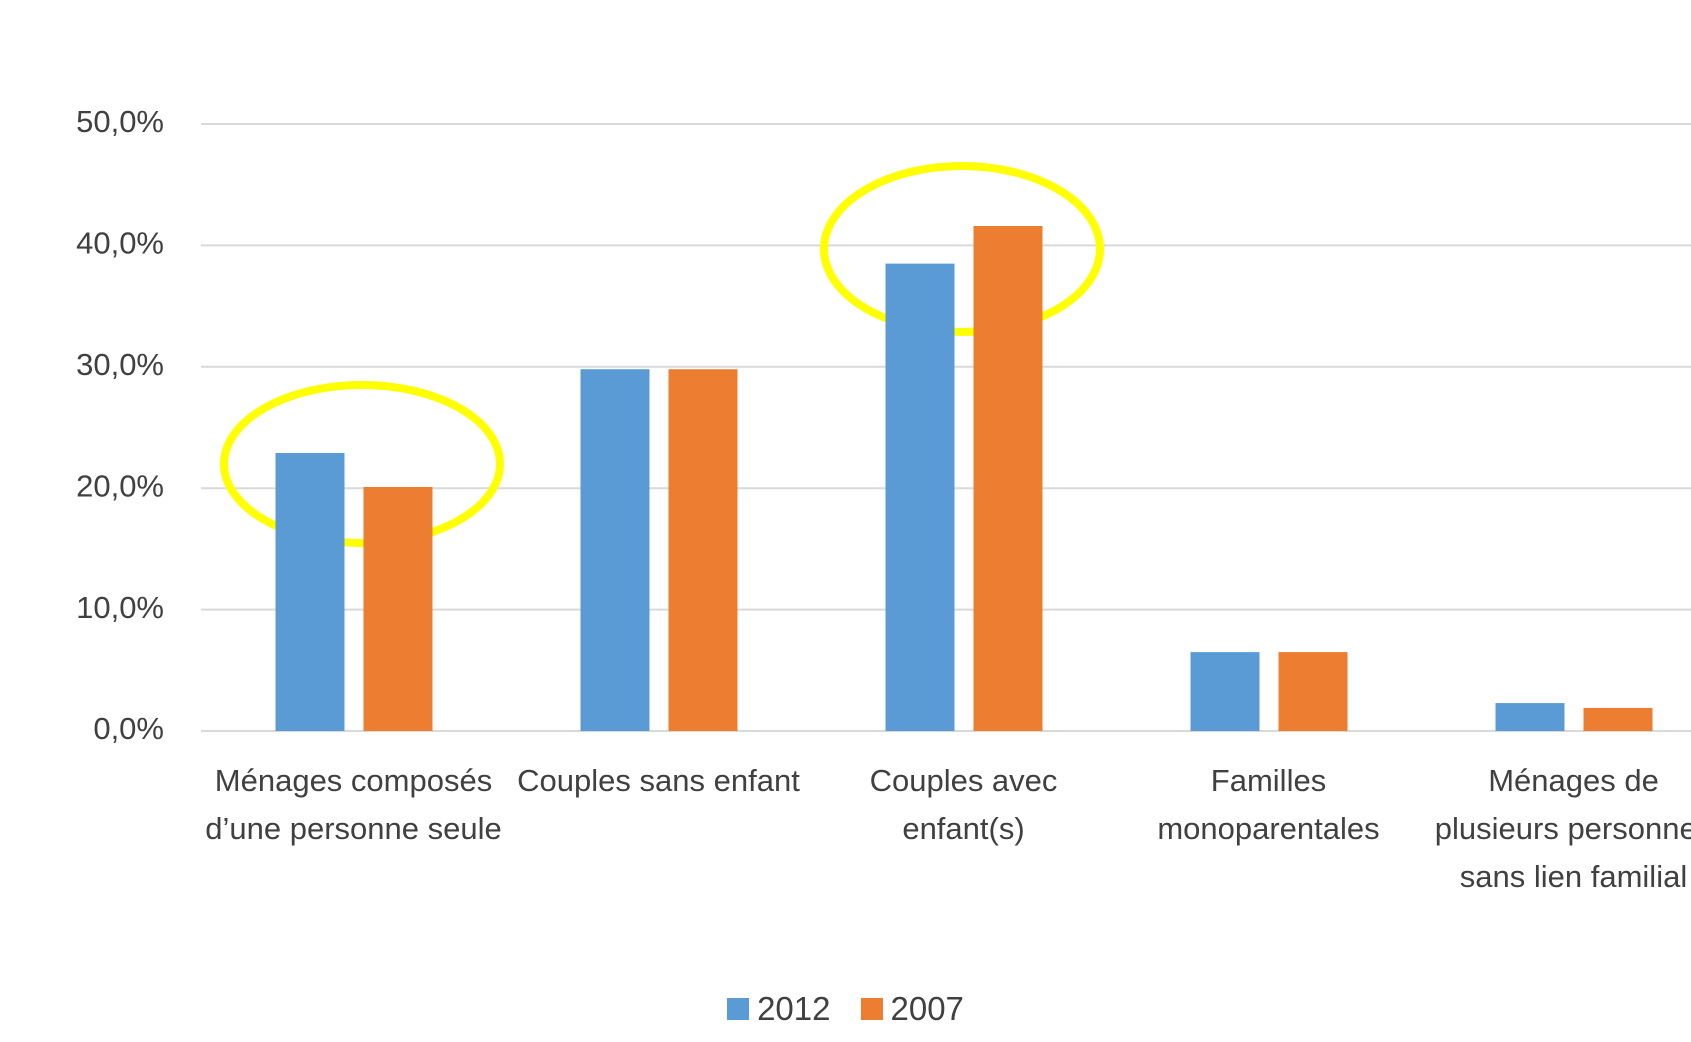 This screenshot has height=1042, width=1691. I want to click on y-tick-label: 20,0%, so click(120, 485).